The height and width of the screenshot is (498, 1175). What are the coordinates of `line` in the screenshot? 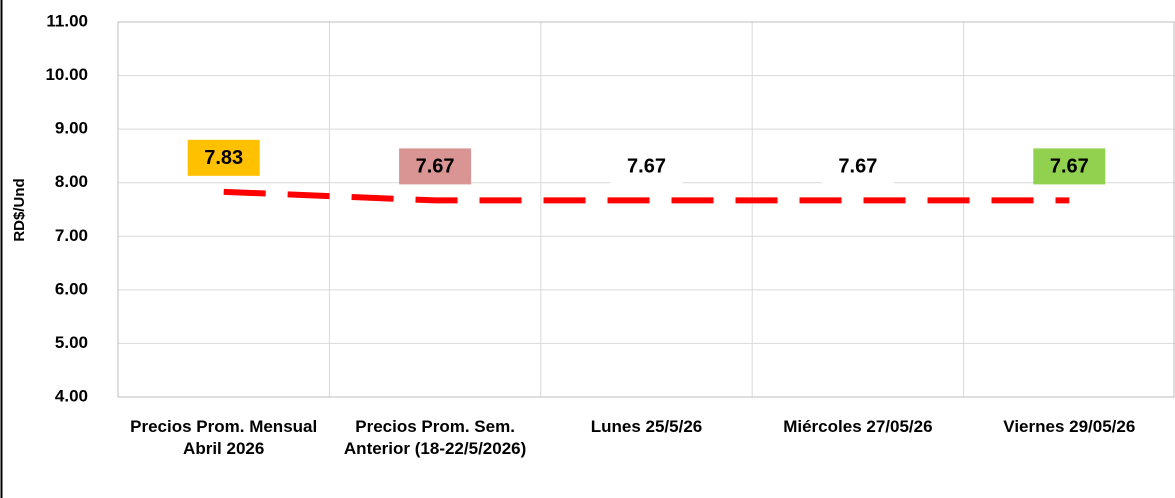 It's located at (646, 196).